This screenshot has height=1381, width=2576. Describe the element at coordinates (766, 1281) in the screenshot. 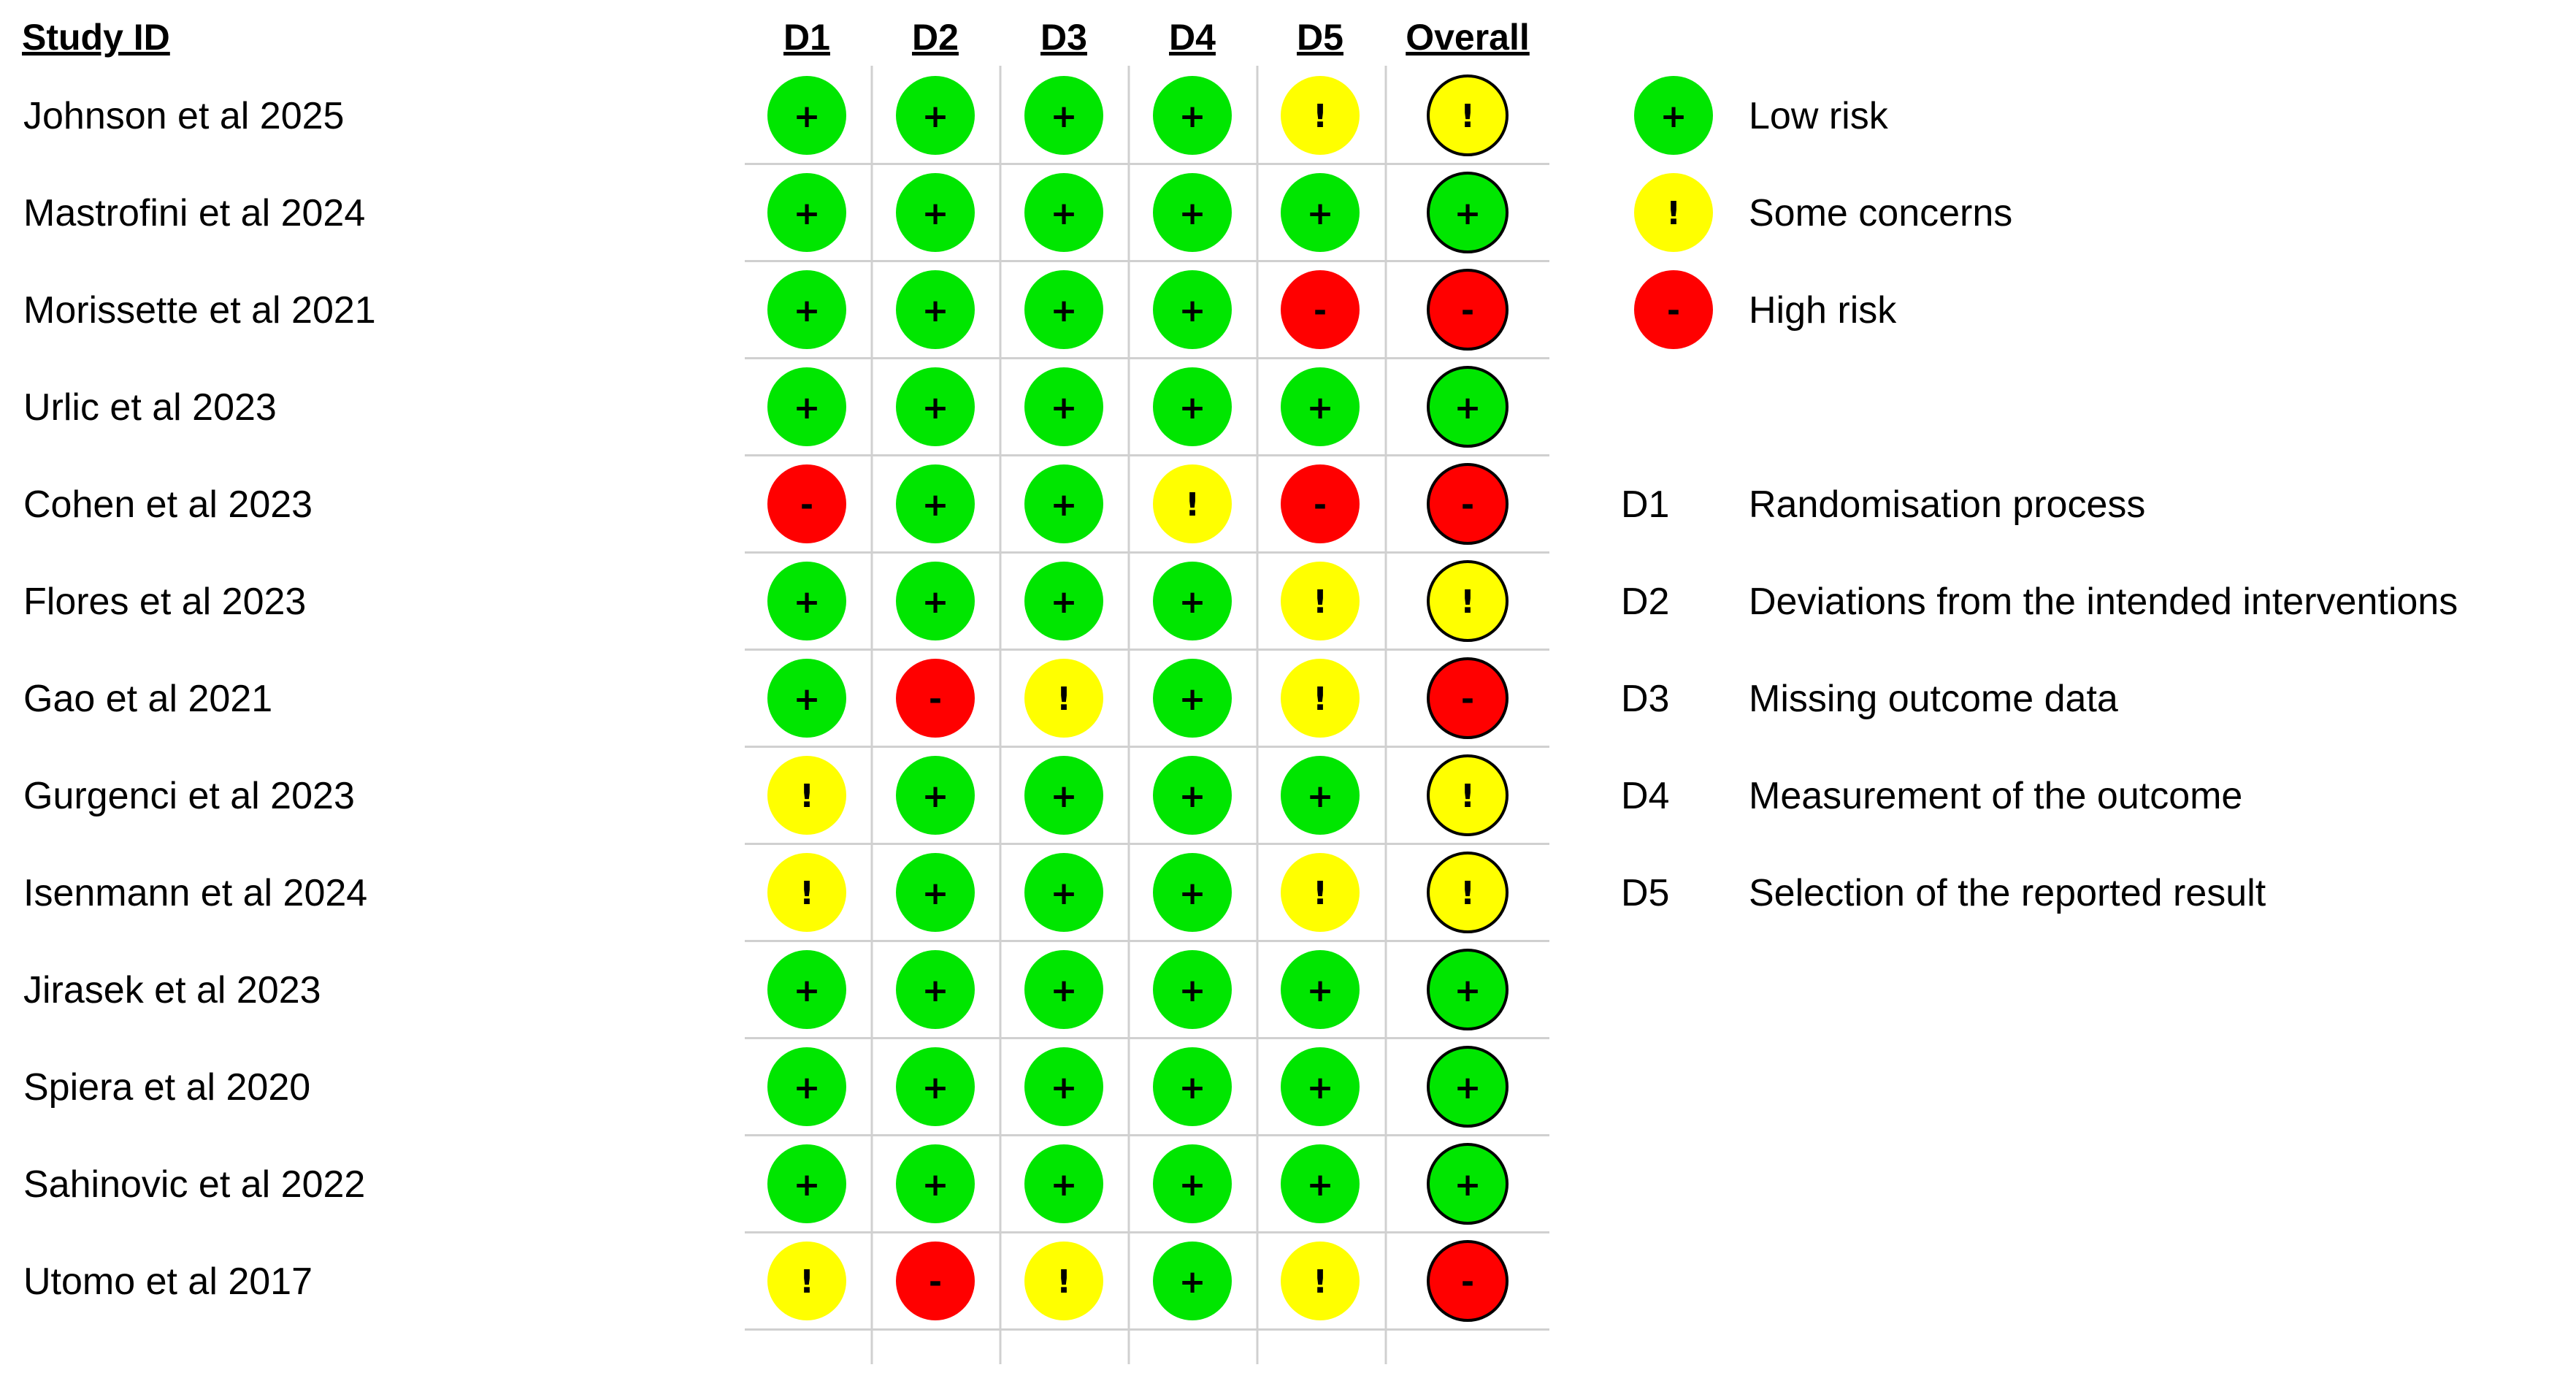

I see `study-row: Utomo et al 2017! -! +! -` at that location.